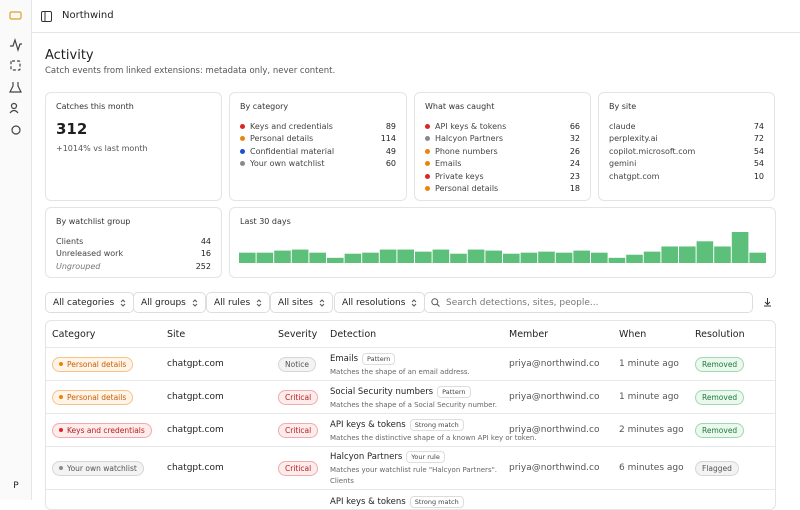 Image resolution: width=800 pixels, height=510 pixels. What do you see at coordinates (623, 164) in the screenshot?
I see `item-label: gemini` at bounding box center [623, 164].